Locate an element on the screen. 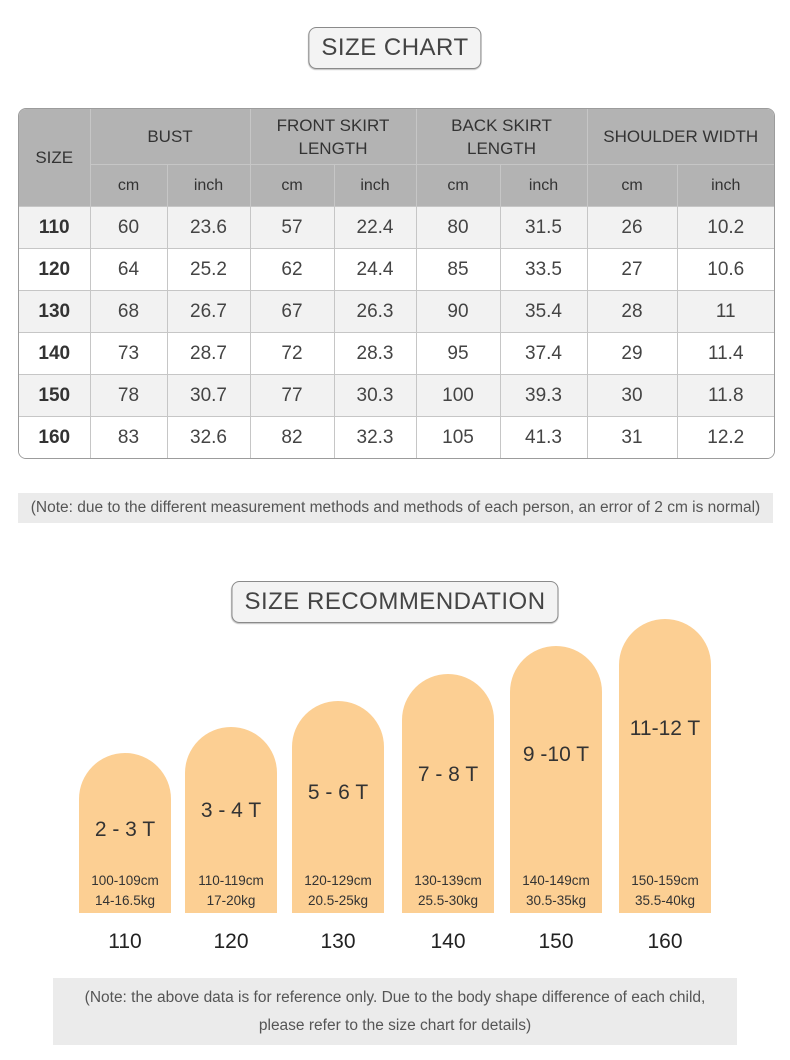  size-recommendation-title: SIZE RECOMMENDATION is located at coordinates (395, 602).